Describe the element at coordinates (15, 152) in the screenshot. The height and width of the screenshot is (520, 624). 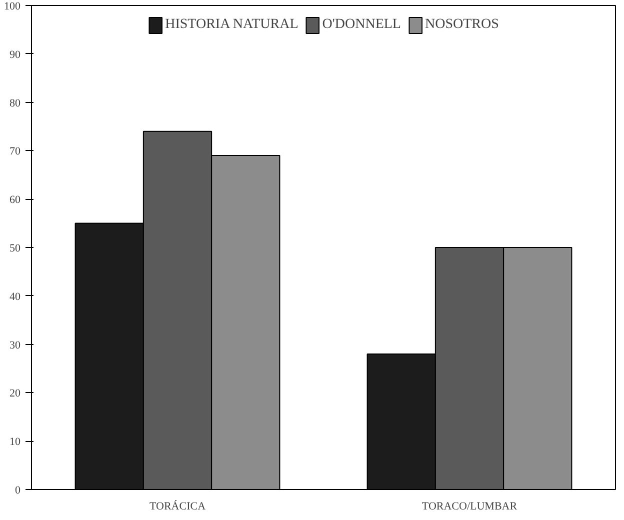
I see `y-tick-label: 70` at that location.